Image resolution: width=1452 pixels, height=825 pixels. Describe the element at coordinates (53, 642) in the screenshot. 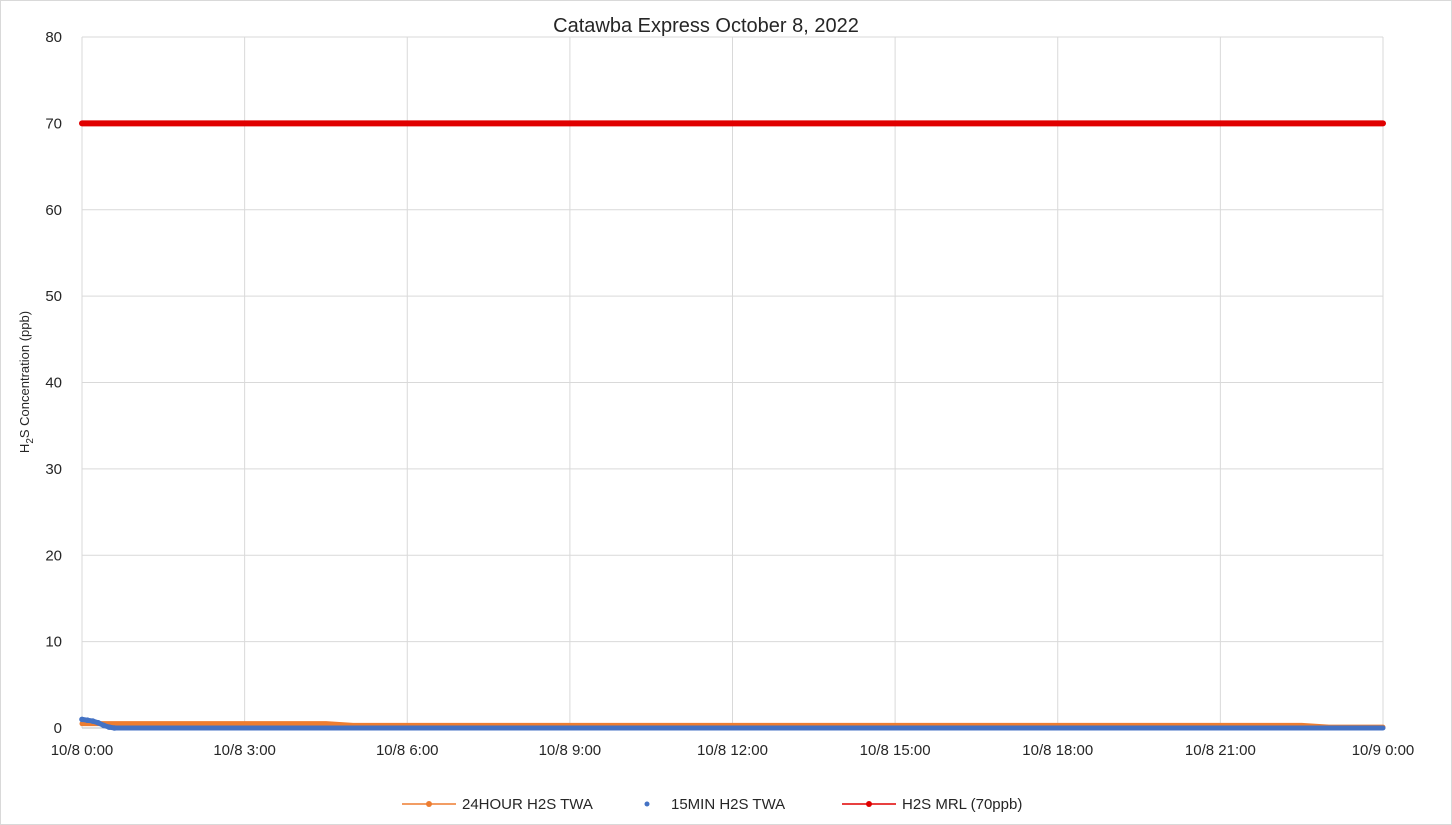

I see `y-tick-label: 10` at that location.